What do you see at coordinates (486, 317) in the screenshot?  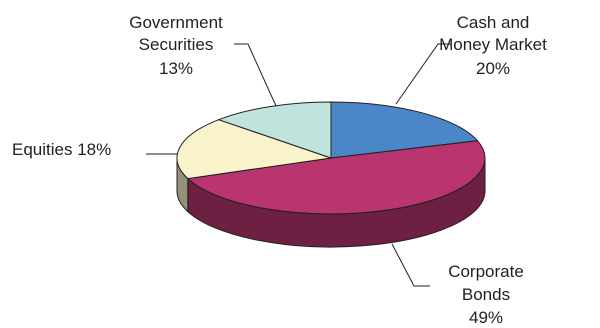 I see `slice-label-corporate-line3: 49%` at bounding box center [486, 317].